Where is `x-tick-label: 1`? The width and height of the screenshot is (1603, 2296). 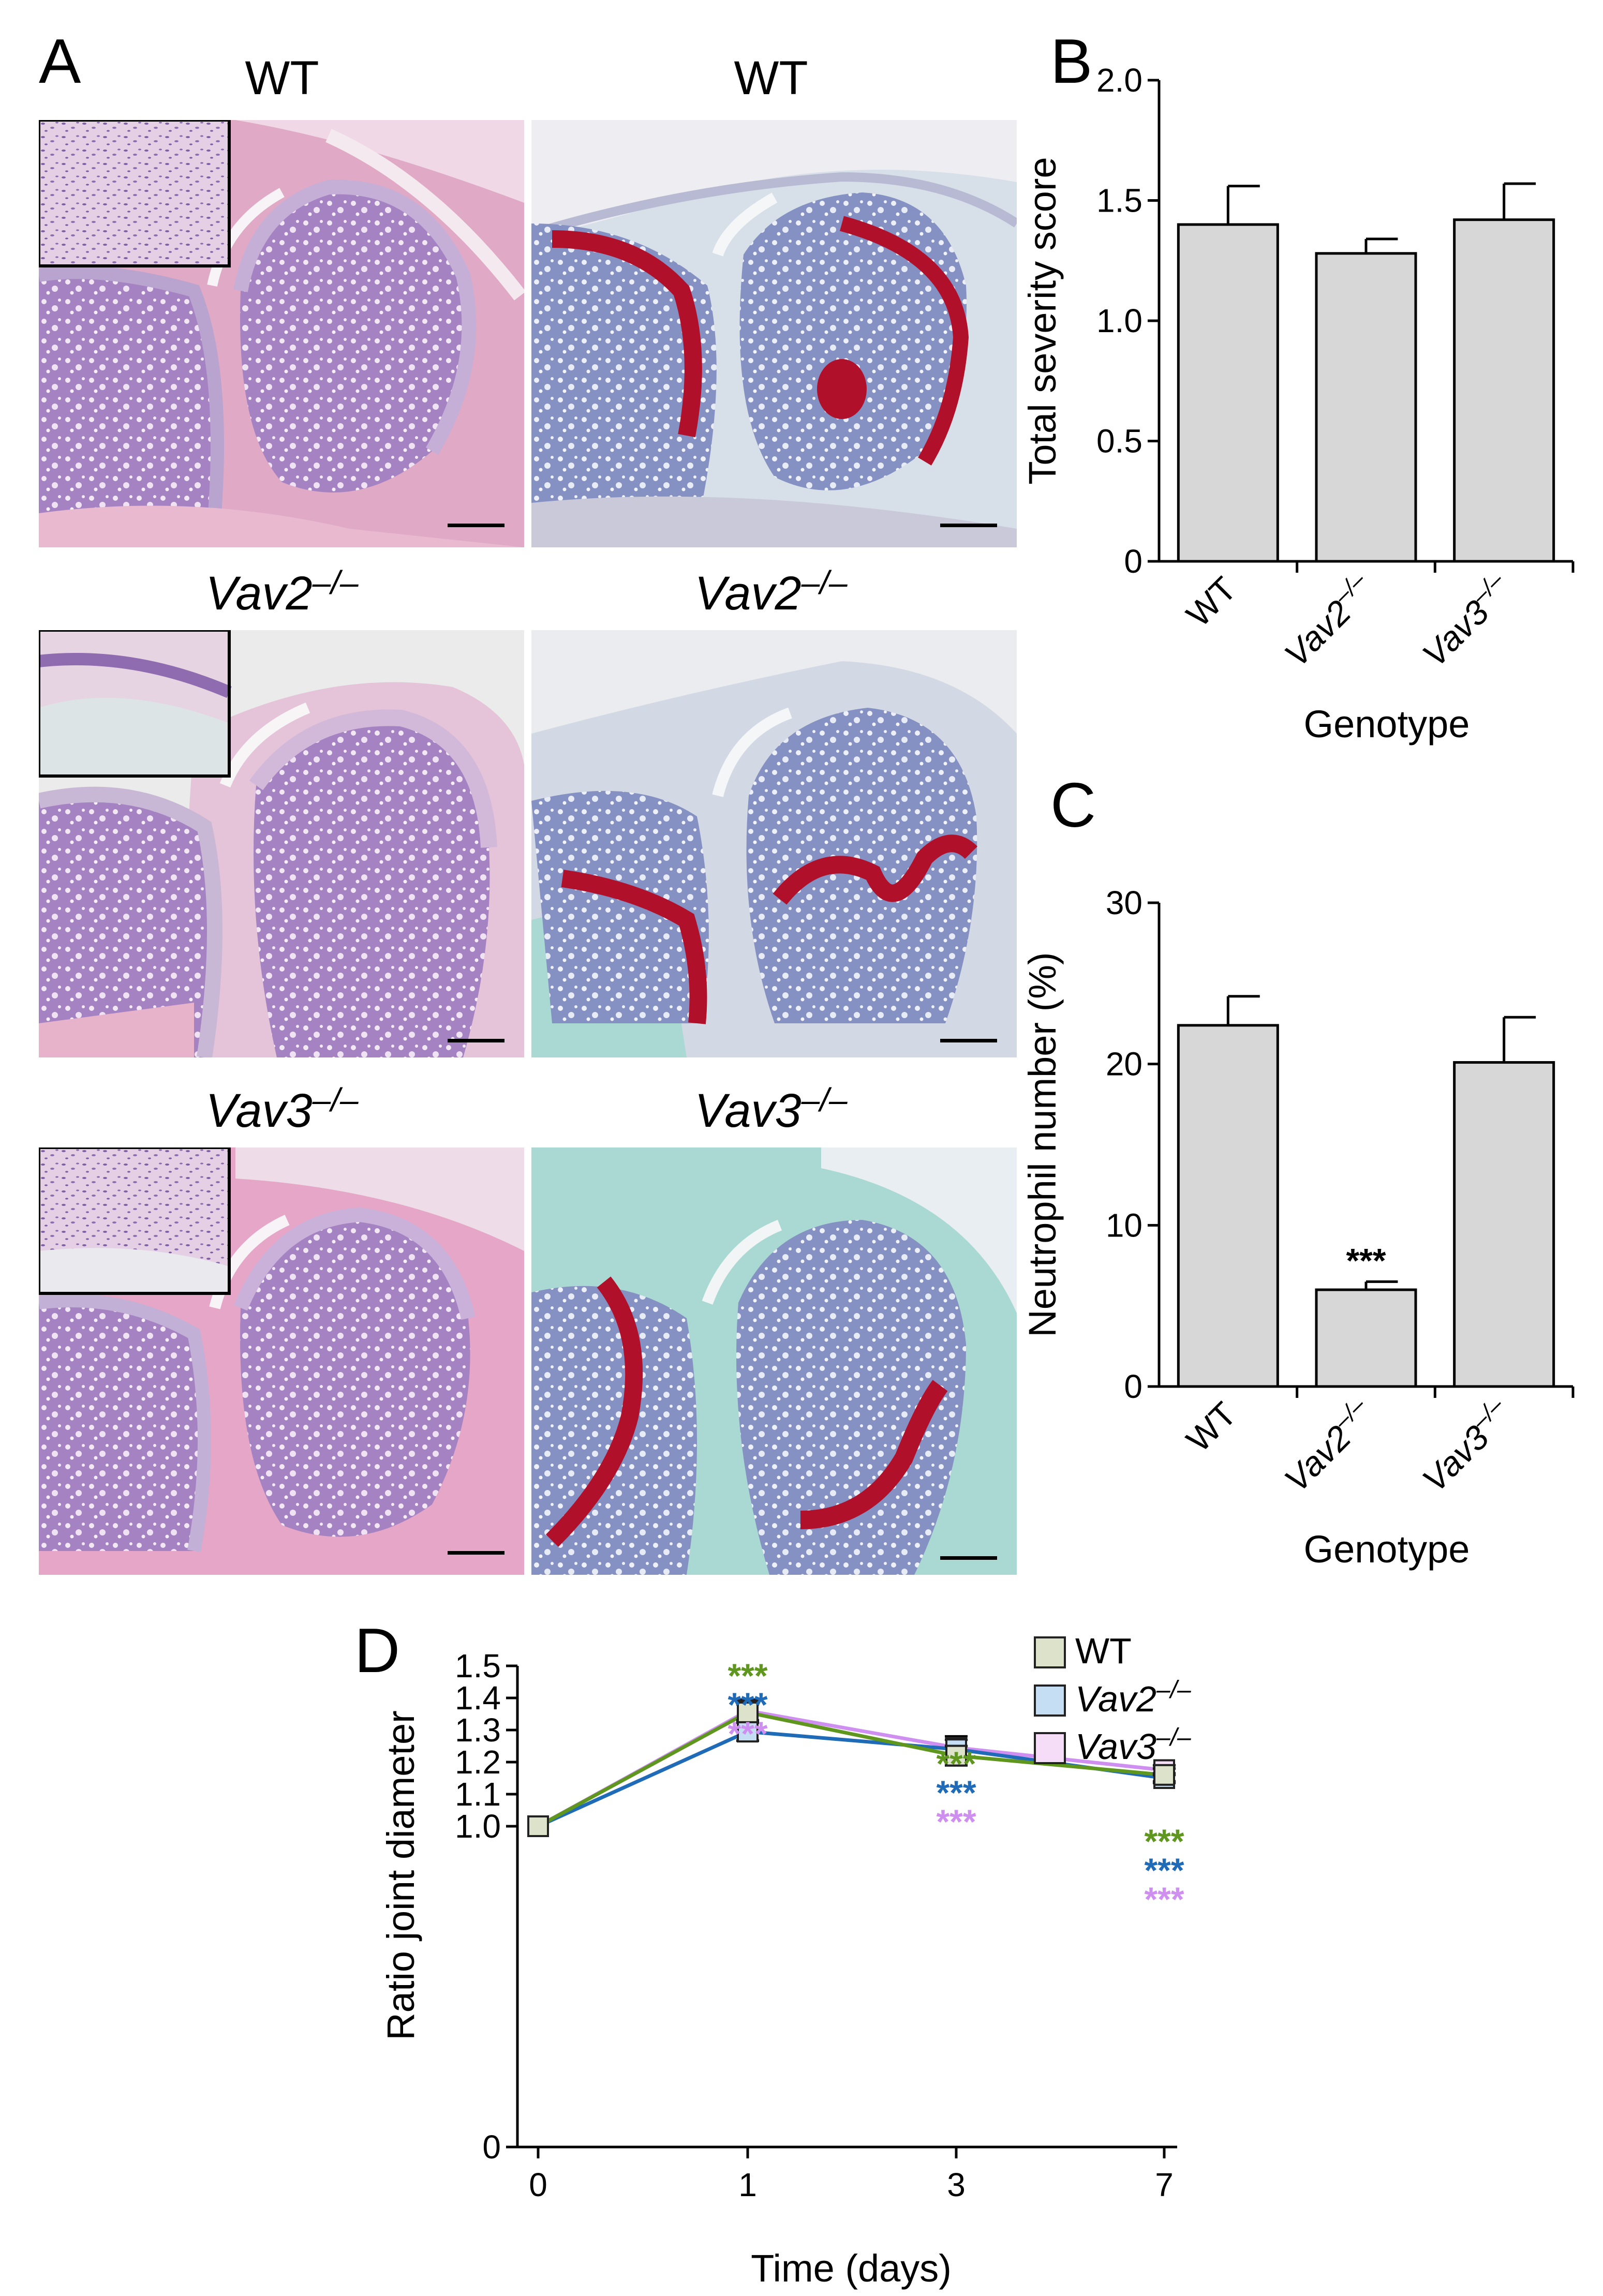
x-tick-label: 1 is located at coordinates (747, 2184).